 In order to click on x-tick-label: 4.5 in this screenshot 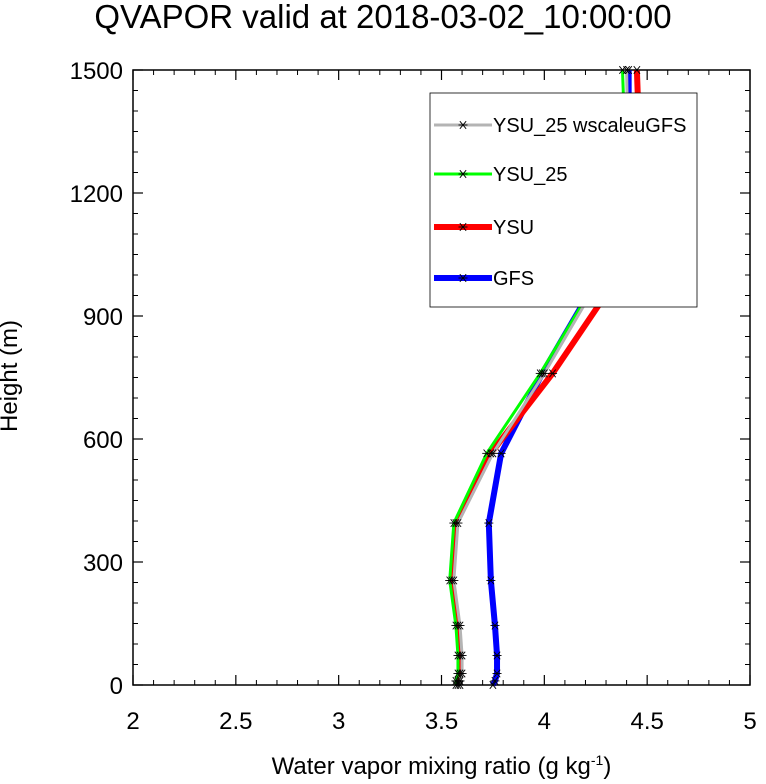, I will do `click(646, 721)`.